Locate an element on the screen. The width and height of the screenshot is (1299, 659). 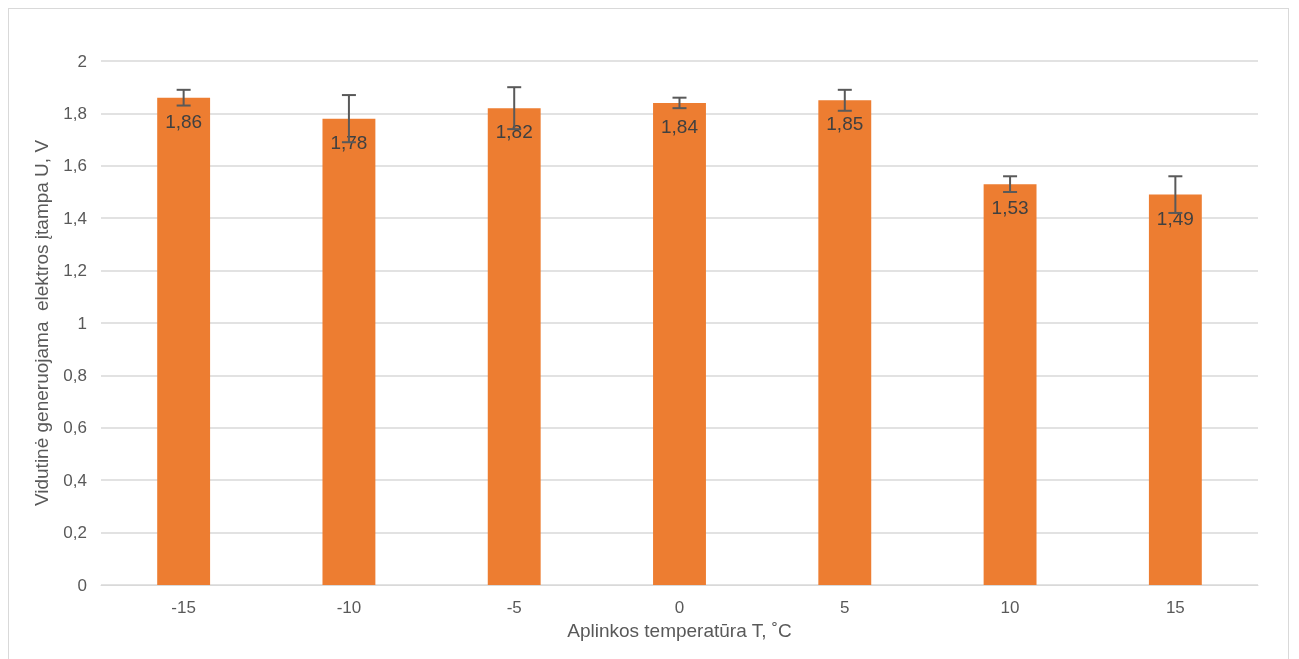
y-tick-label: 0 is located at coordinates (82, 585).